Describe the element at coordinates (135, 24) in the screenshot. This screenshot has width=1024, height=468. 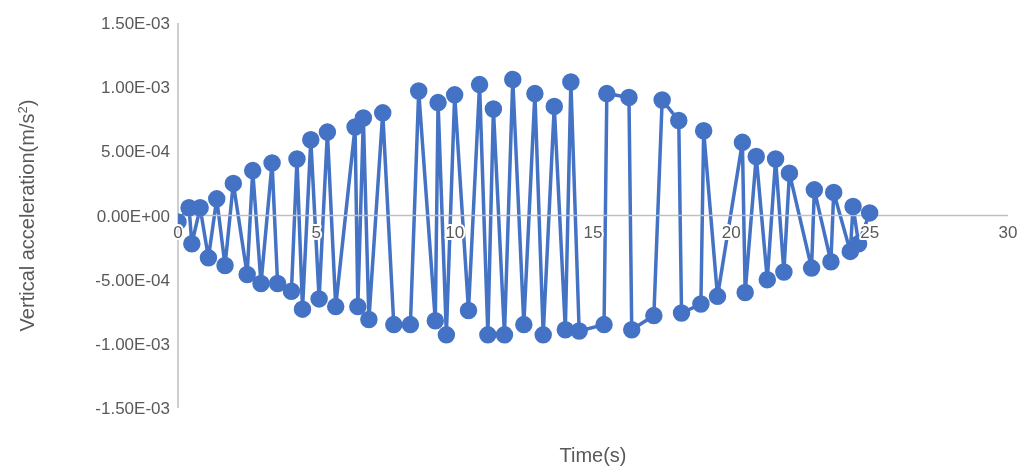
I see `y-tick-label: 1.50E-03` at that location.